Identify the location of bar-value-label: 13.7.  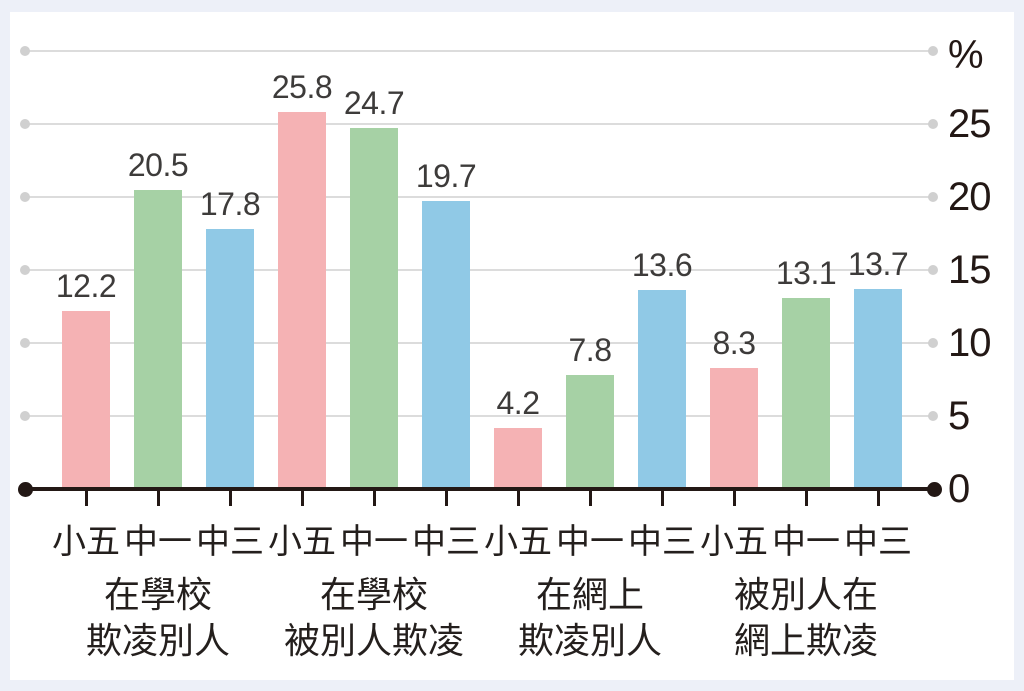
(878, 263).